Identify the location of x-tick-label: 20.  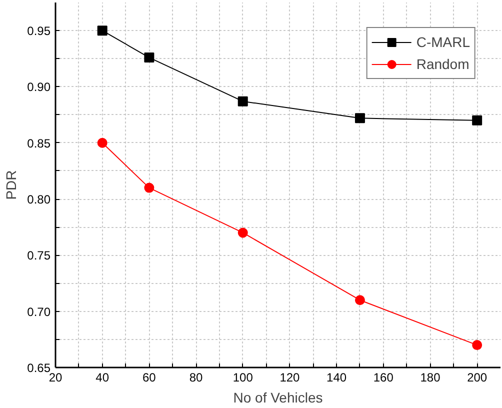
(55, 377).